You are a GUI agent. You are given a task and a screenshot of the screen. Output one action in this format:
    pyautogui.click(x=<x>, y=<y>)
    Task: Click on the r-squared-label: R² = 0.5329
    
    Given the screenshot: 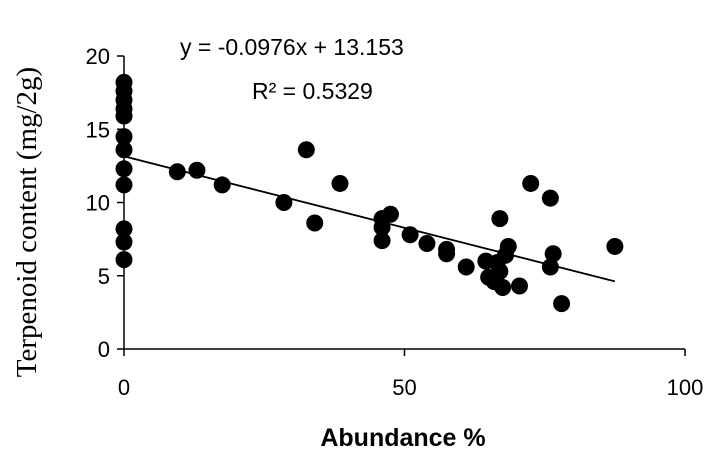 What is the action you would take?
    pyautogui.click(x=312, y=91)
    